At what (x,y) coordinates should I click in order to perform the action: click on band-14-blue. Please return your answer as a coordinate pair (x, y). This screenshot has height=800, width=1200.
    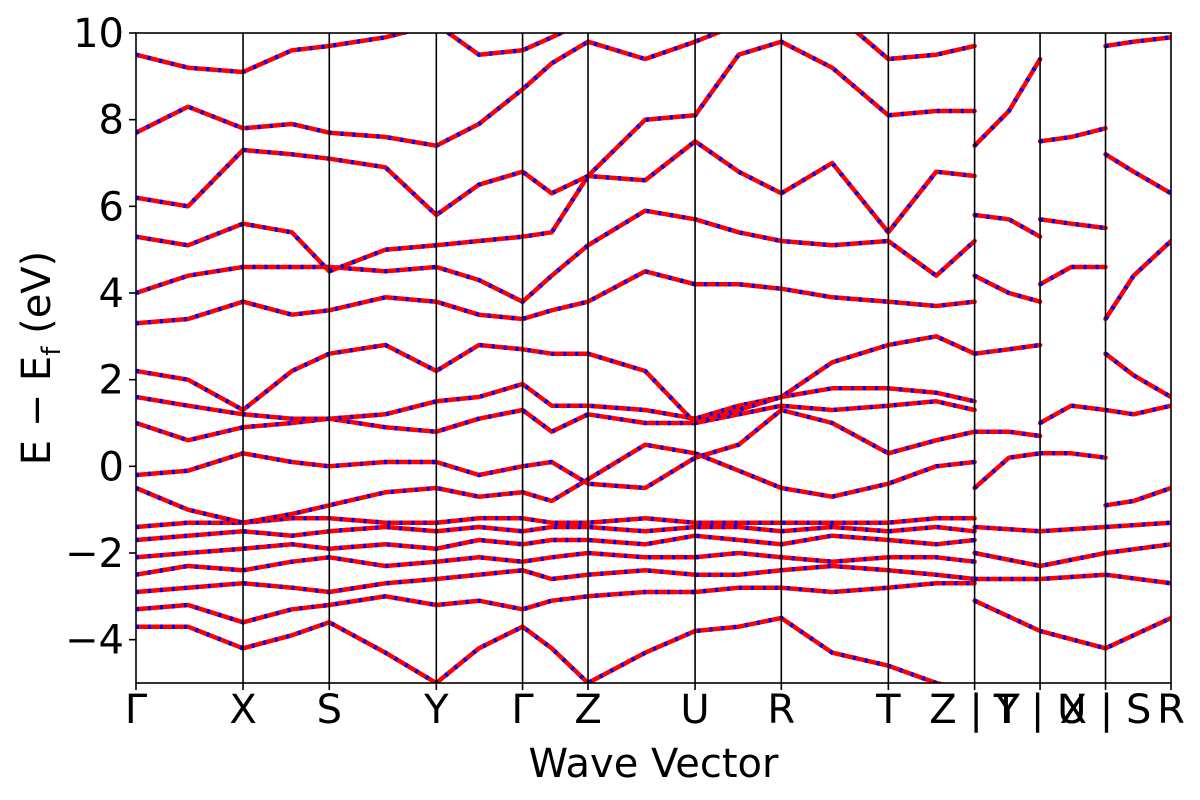
    Looking at the image, I should click on (555, 206).